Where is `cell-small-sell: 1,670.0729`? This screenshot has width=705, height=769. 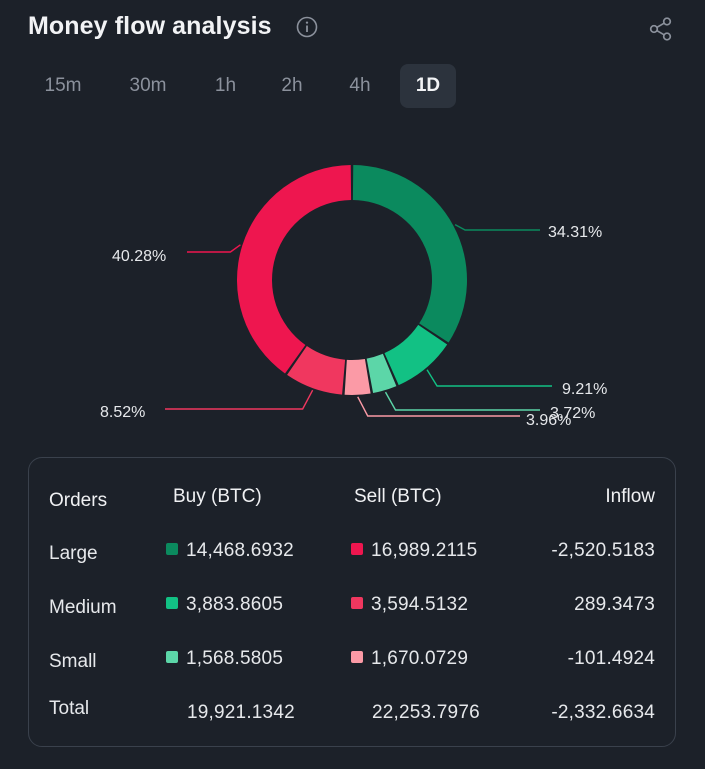
cell-small-sell: 1,670.0729 is located at coordinates (409, 659).